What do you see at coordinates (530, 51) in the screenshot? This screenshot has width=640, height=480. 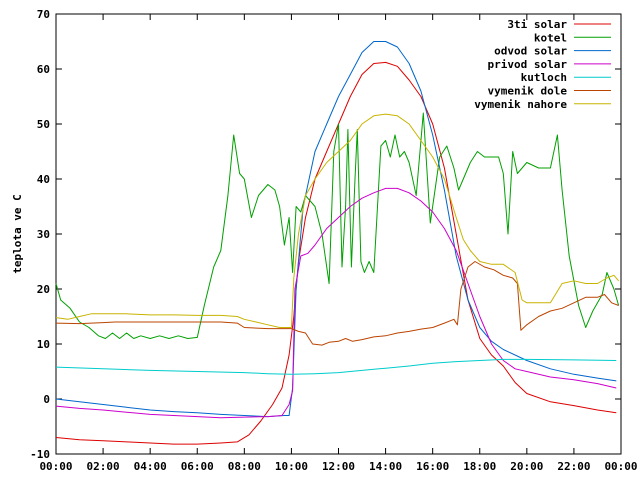 I see `legend-label-odvod-solar: odvod solar` at bounding box center [530, 51].